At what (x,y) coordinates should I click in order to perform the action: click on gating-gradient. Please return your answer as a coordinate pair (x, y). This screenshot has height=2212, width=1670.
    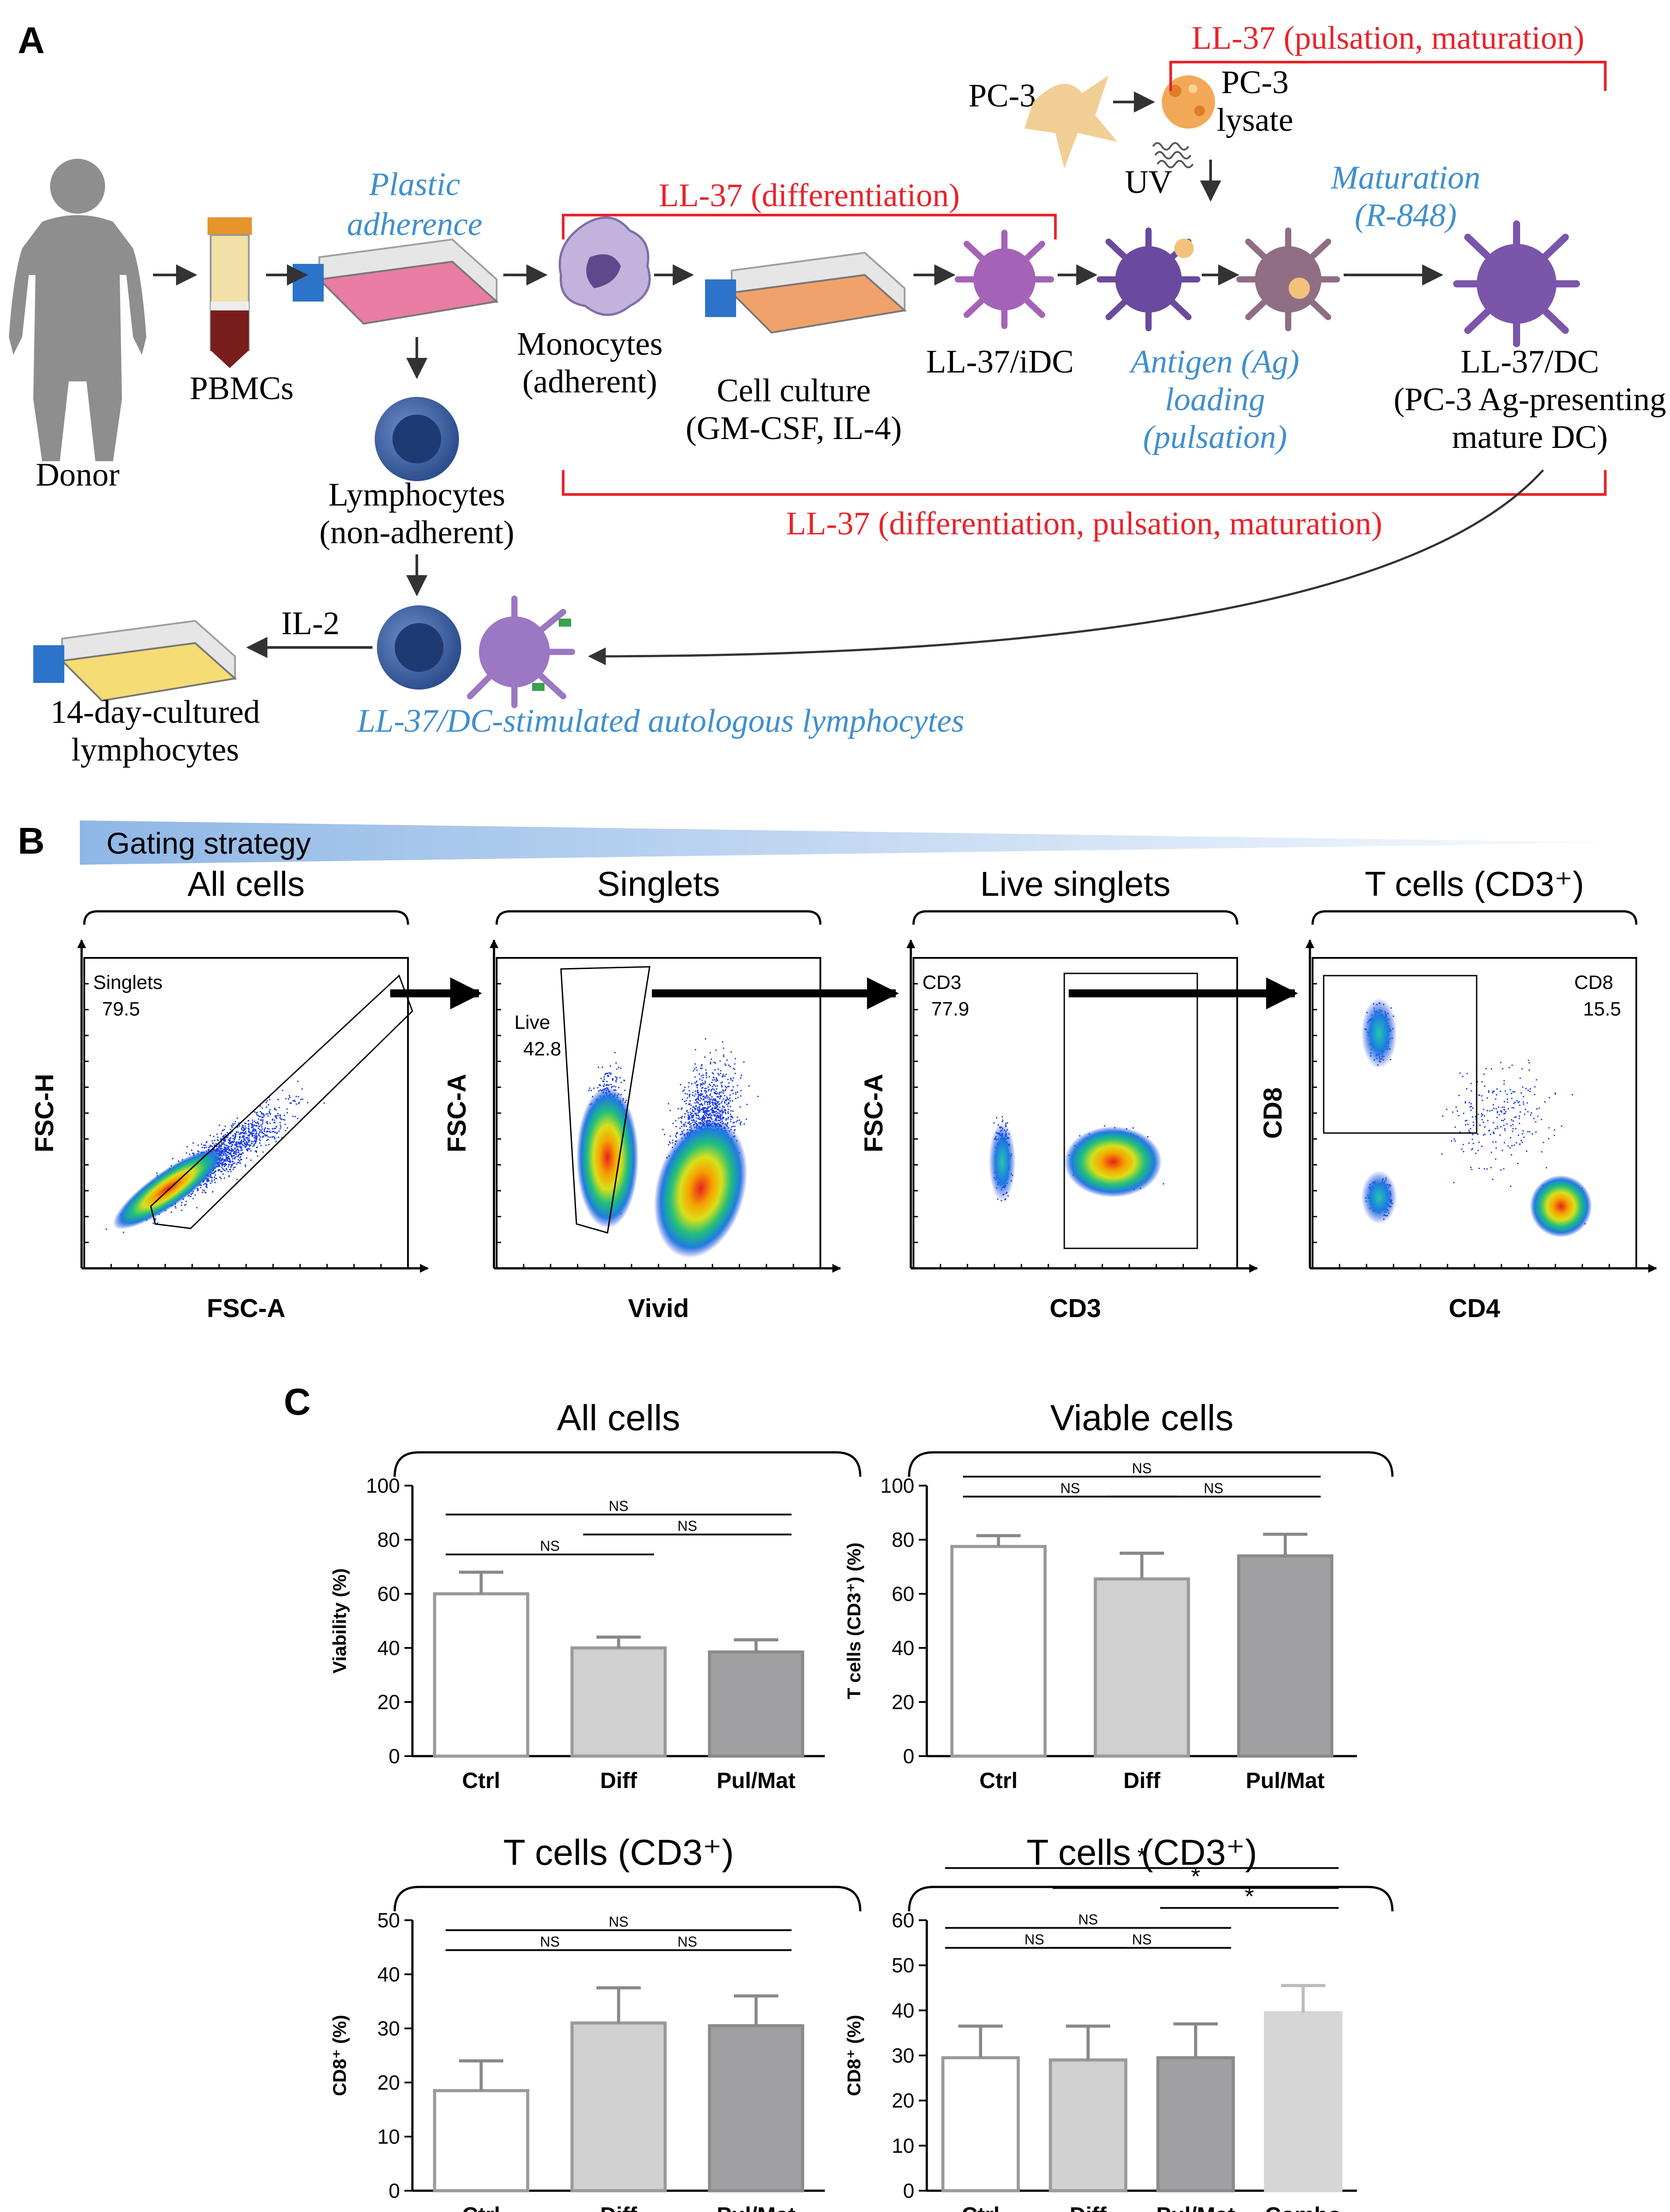
    Looking at the image, I should click on (851, 842).